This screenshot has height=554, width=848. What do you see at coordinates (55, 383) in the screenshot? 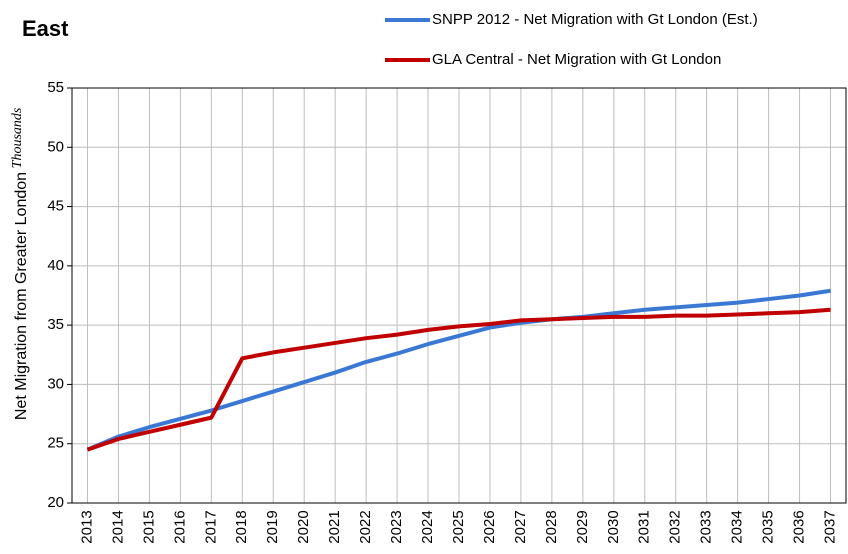
I see `y-tick-label: 30` at bounding box center [55, 383].